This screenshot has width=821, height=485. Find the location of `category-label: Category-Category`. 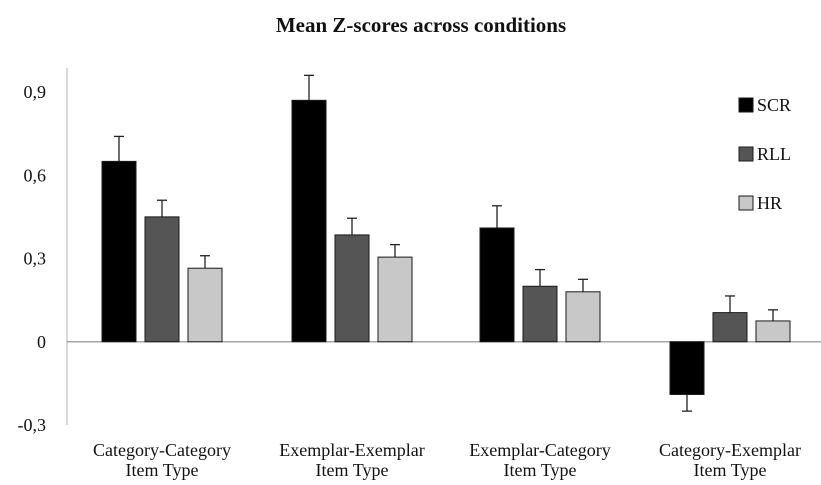

category-label: Category-Category is located at coordinates (162, 450).